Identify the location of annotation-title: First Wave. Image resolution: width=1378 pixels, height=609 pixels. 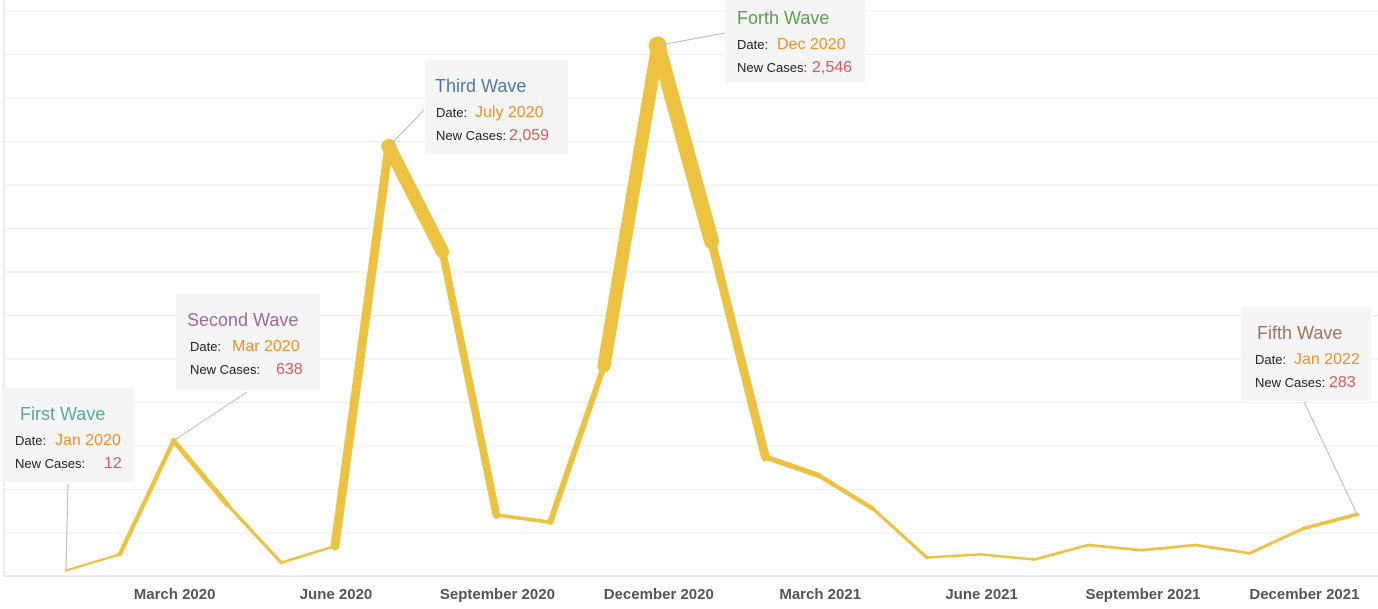
(62, 414).